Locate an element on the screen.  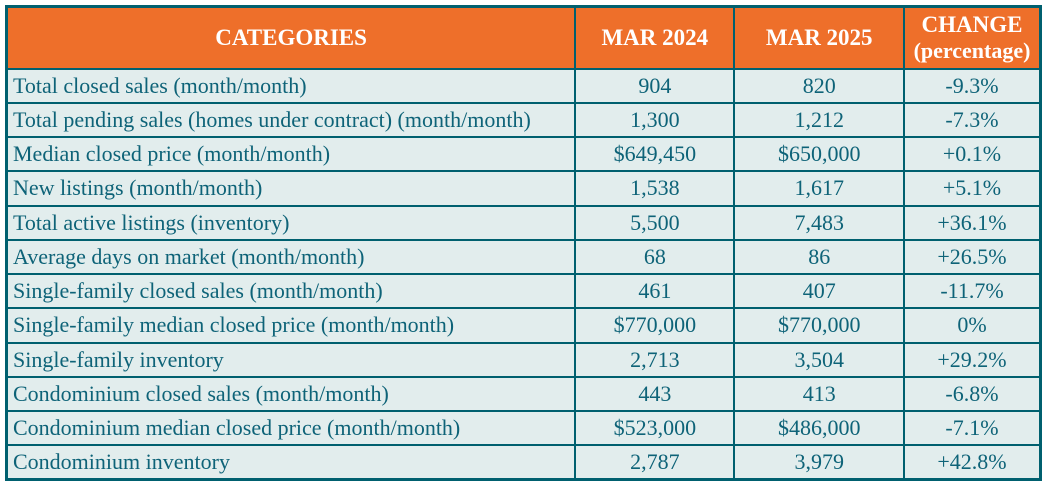
change-cell: +36.1% is located at coordinates (972, 222).